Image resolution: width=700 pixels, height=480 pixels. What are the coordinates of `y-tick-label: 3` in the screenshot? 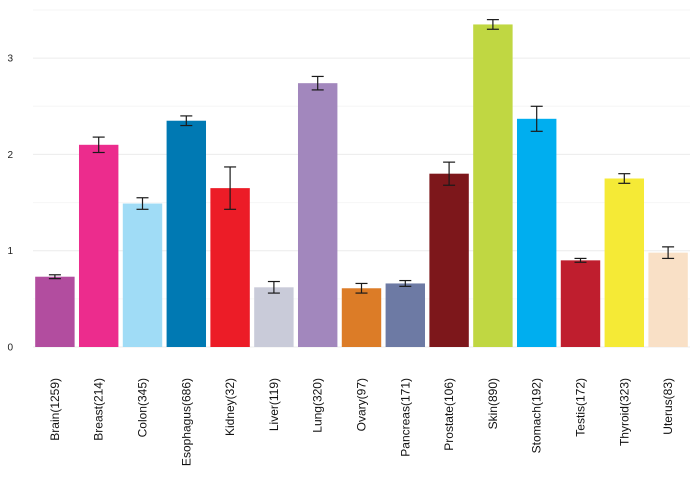 It's located at (10, 59).